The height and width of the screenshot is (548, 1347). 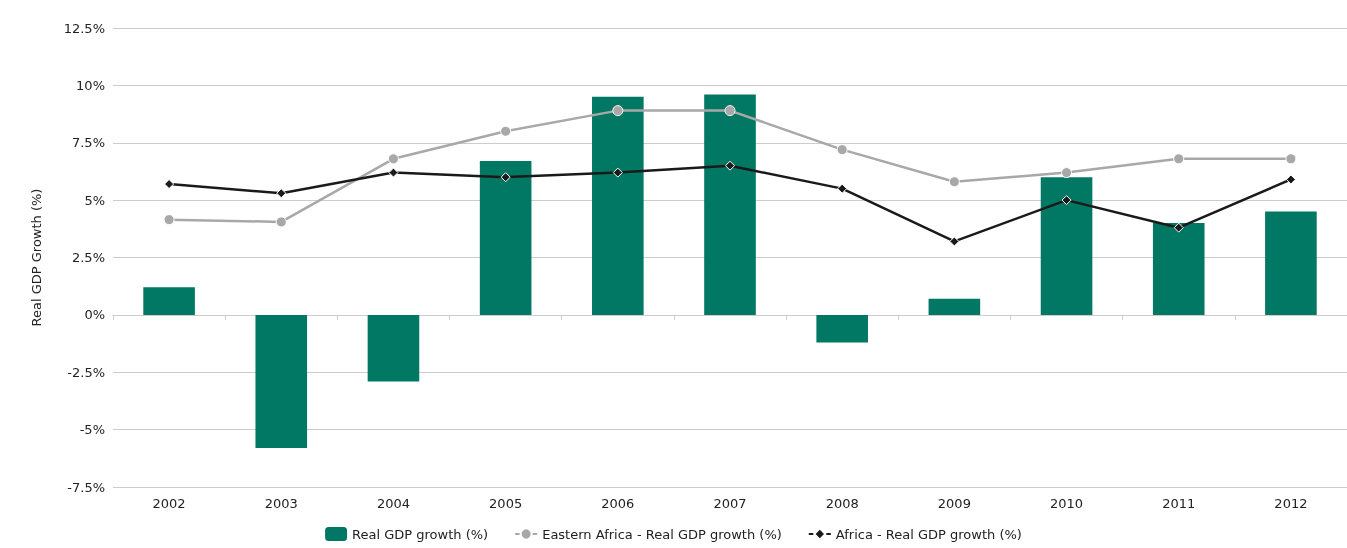 What do you see at coordinates (36, 257) in the screenshot?
I see `y-axis-title: Real GDP Growth (%)` at bounding box center [36, 257].